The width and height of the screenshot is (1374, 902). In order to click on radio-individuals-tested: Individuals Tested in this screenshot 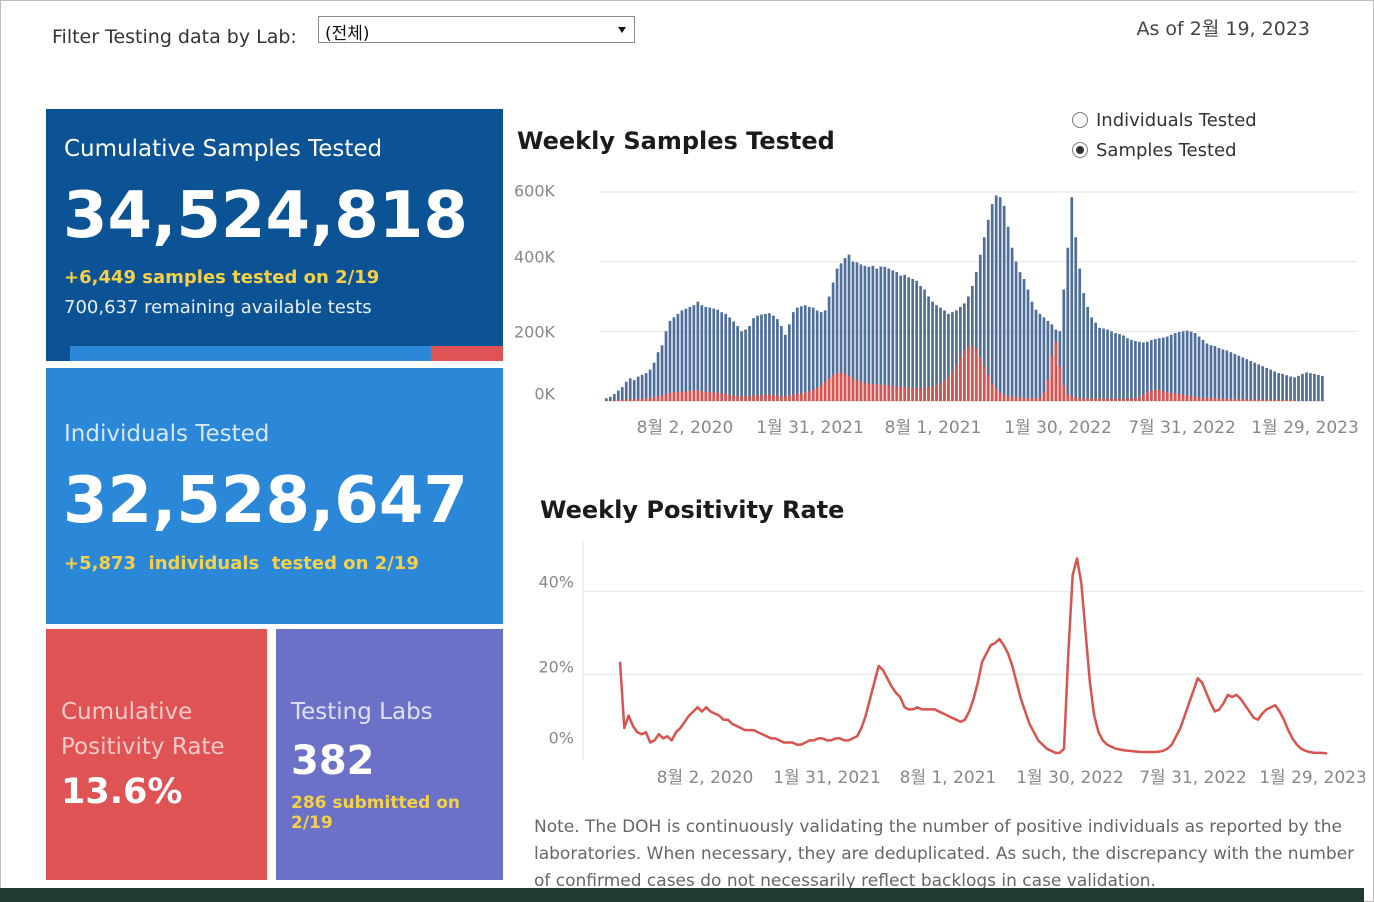, I will do `click(1164, 120)`.